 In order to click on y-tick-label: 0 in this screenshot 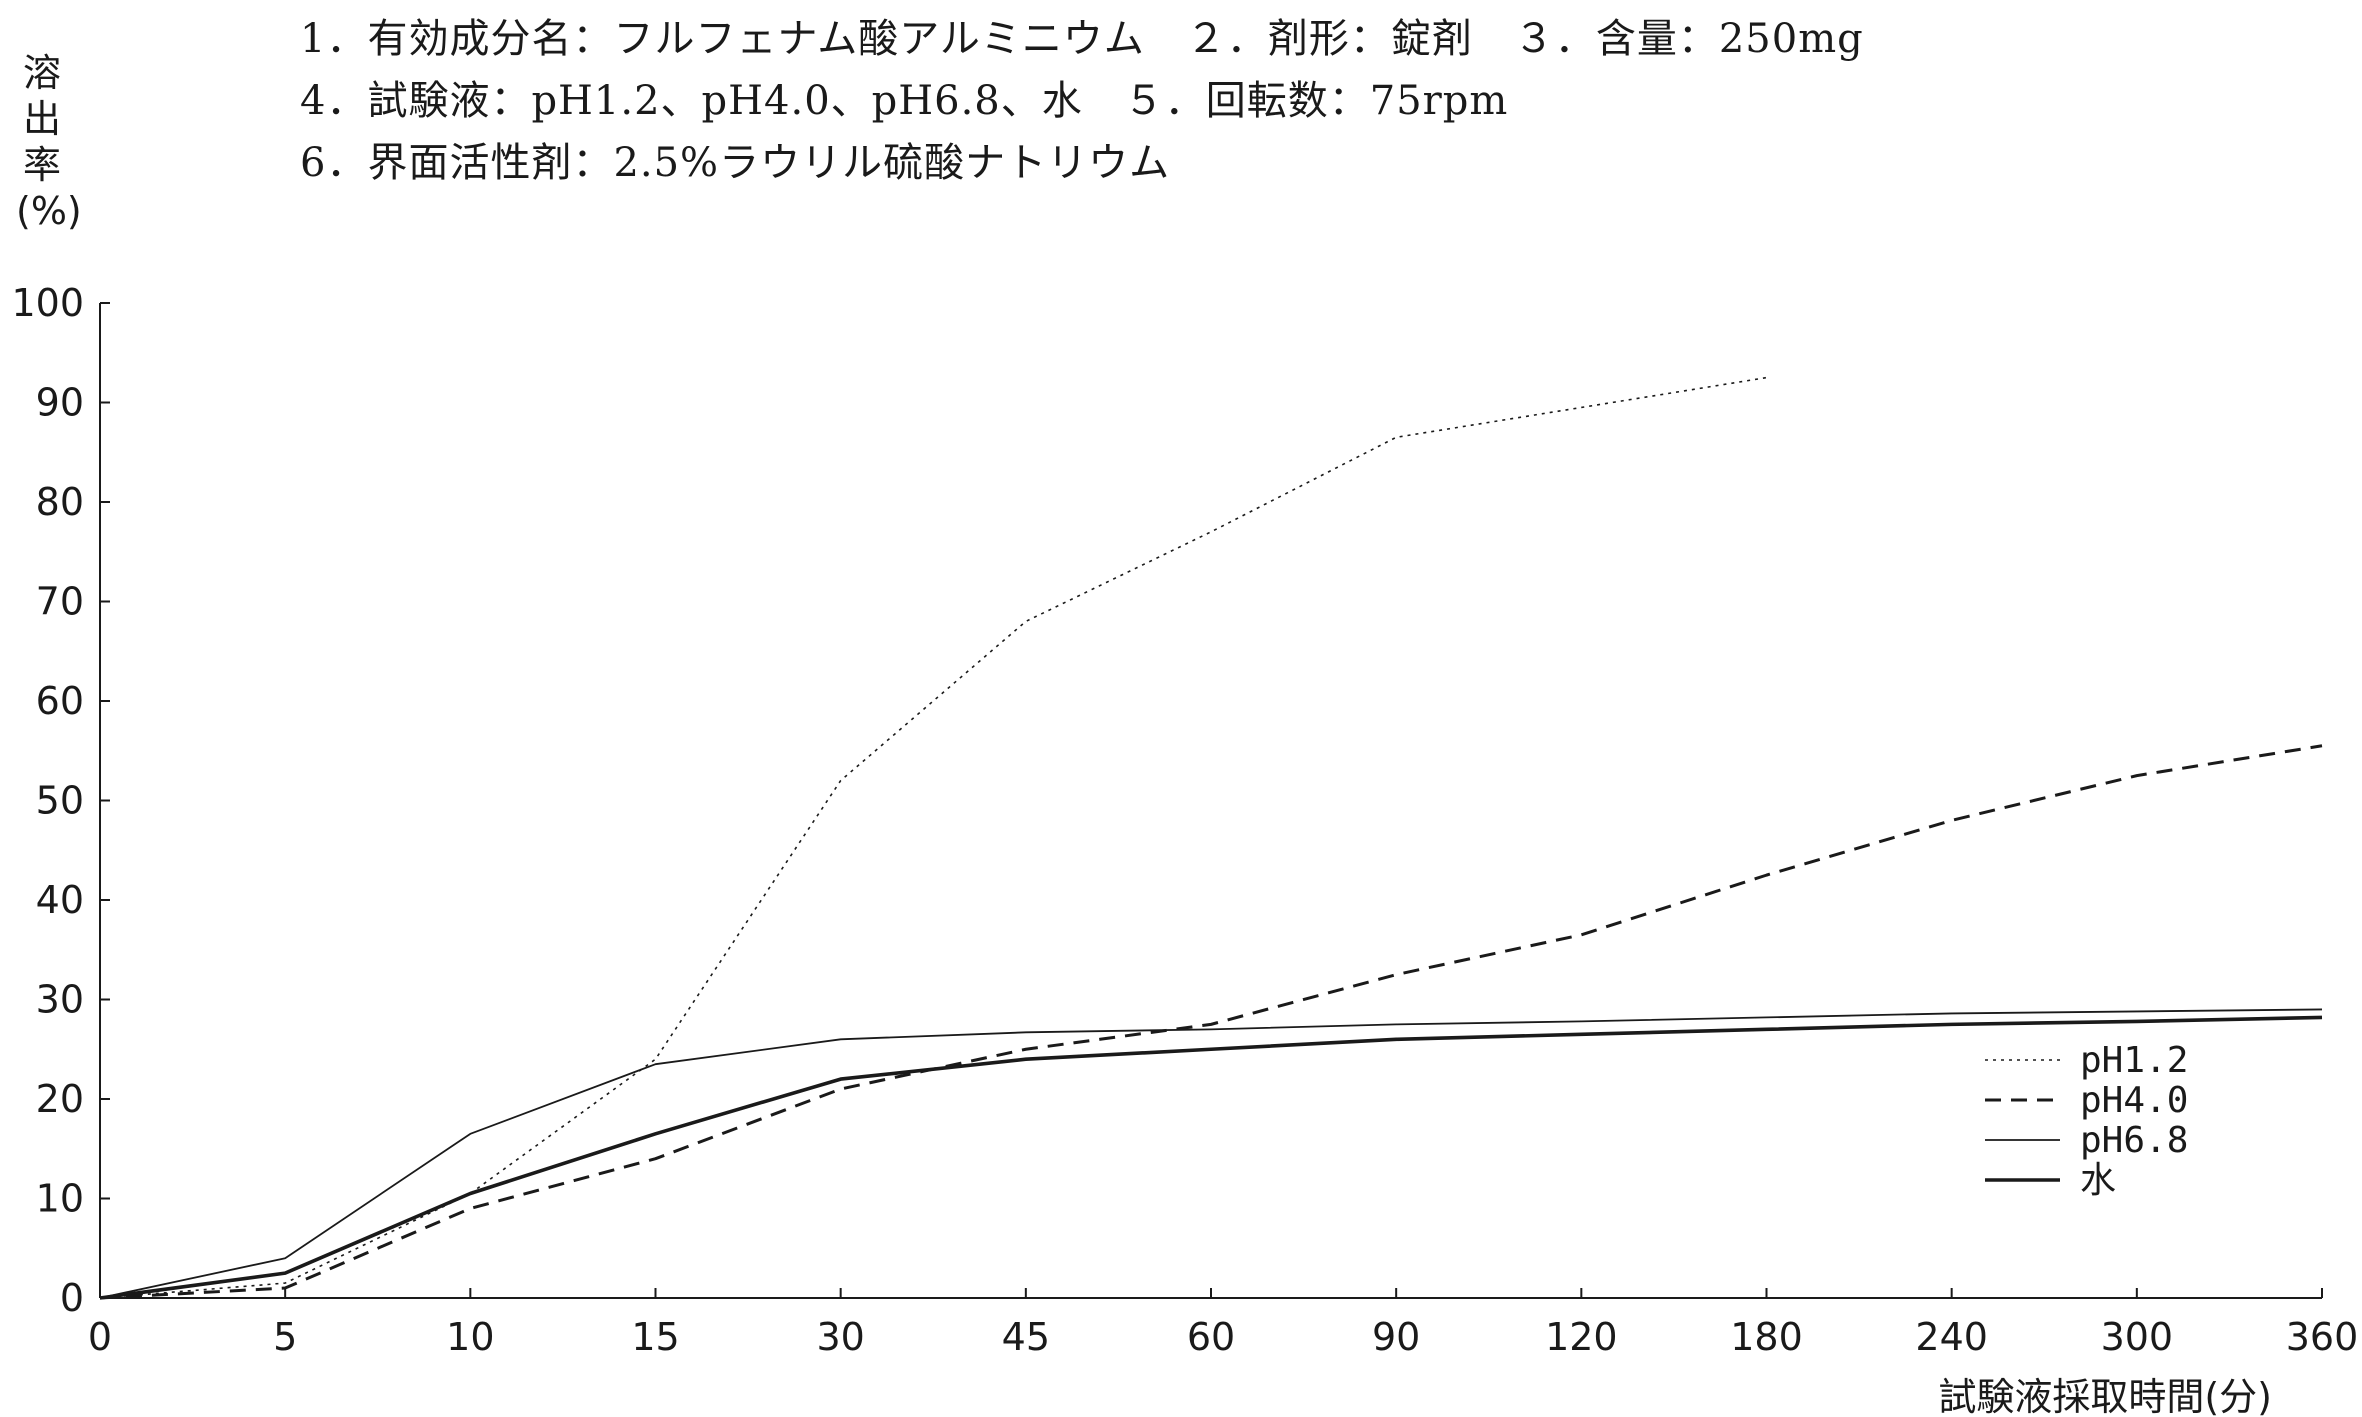, I will do `click(72, 1298)`.